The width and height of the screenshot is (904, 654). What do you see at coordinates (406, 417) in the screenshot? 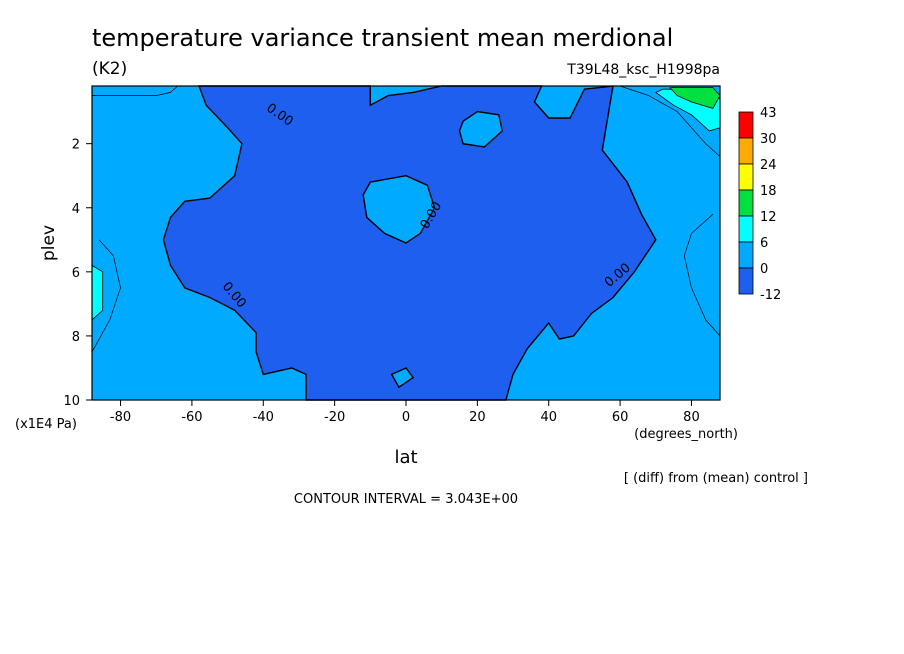
I see `x-tick-label-4: 0` at bounding box center [406, 417].